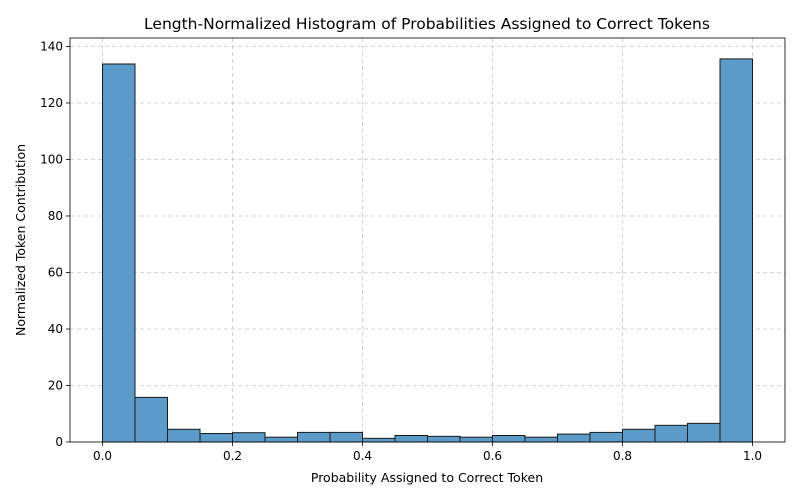 This screenshot has width=800, height=500. What do you see at coordinates (232, 456) in the screenshot?
I see `x-tick-label: 0.2` at bounding box center [232, 456].